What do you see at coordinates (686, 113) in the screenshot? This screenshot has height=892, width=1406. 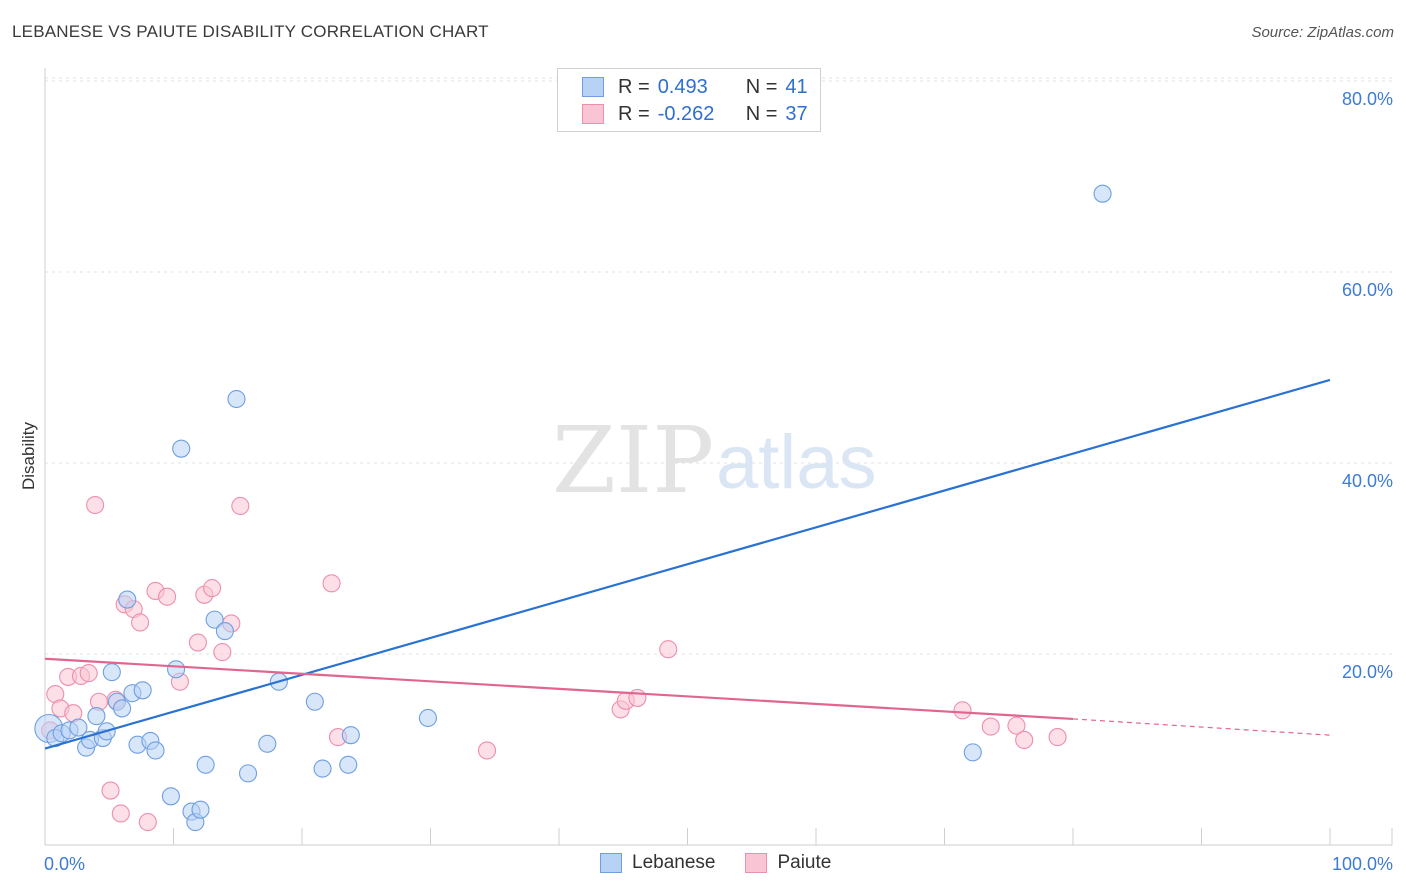 I see `legend-r-value: -0.262` at bounding box center [686, 113].